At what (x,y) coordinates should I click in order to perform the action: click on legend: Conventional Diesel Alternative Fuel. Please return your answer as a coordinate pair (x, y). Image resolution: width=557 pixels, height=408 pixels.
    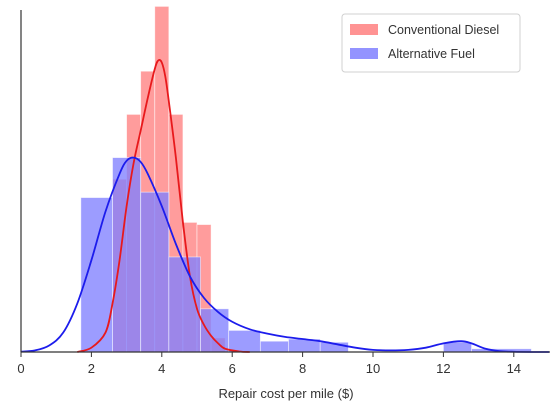
    Looking at the image, I should click on (431, 43).